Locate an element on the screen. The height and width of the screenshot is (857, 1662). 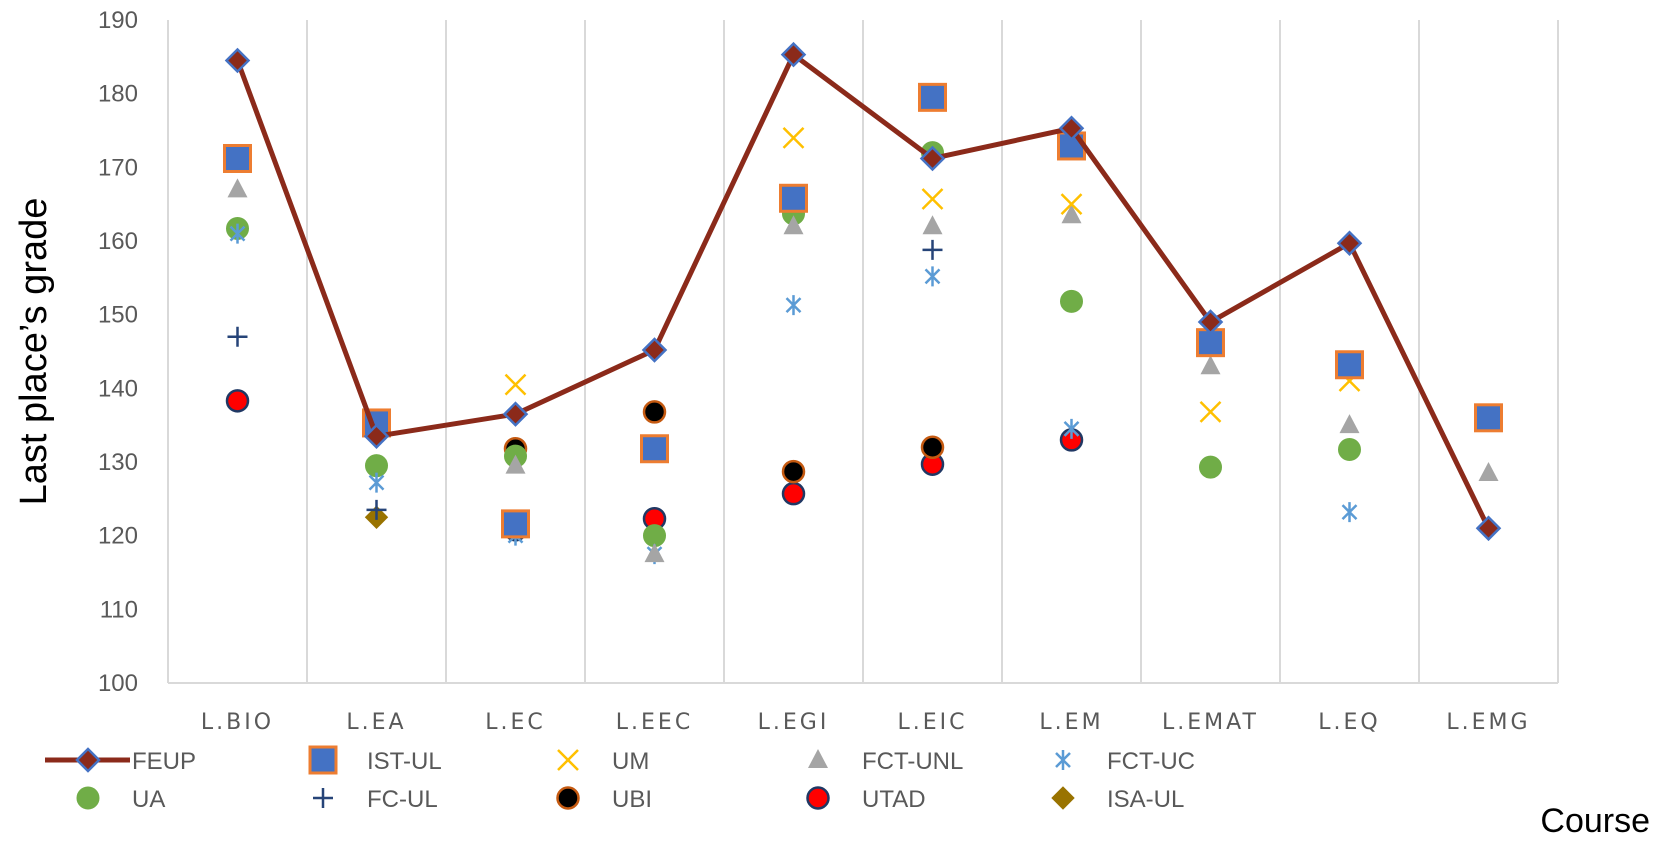
legend-marker-um is located at coordinates (568, 760).